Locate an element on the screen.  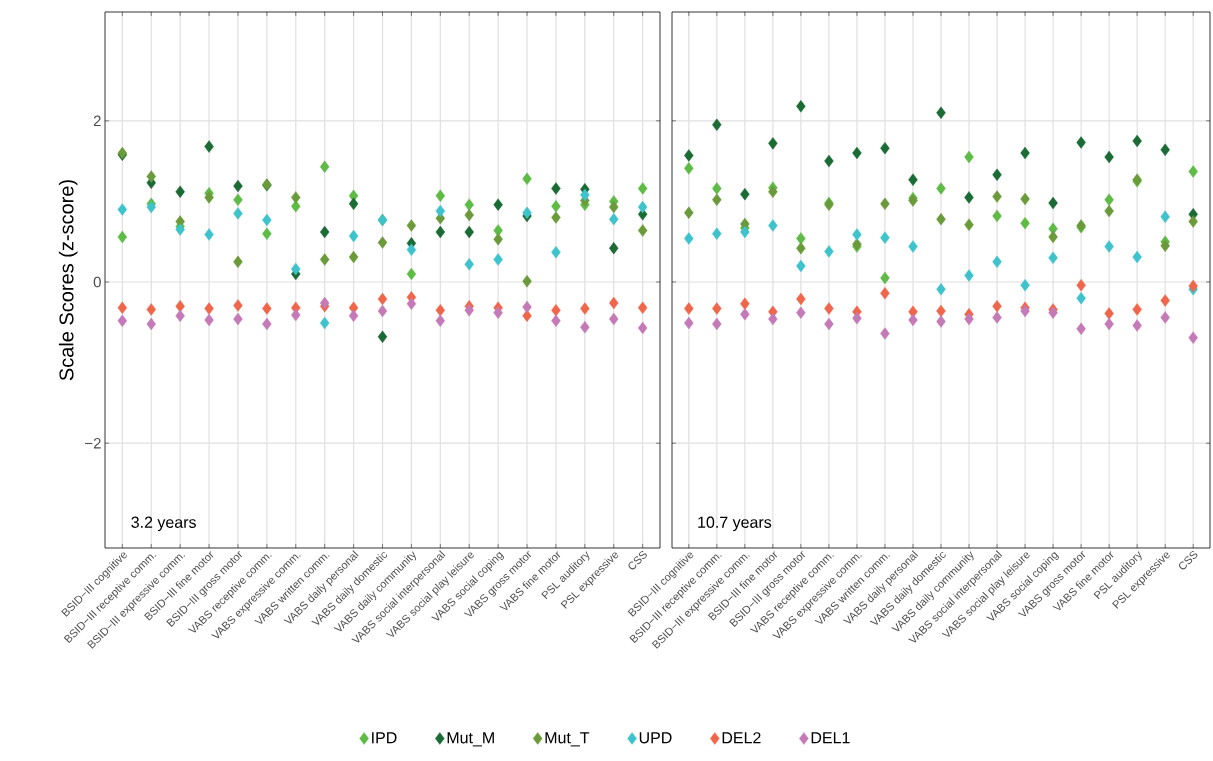
y-tick-label: 2 is located at coordinates (97, 121).